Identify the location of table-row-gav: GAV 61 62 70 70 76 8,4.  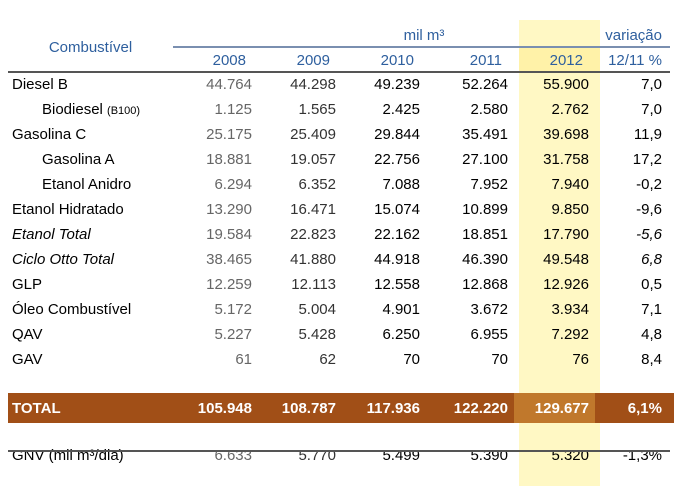
(341, 359).